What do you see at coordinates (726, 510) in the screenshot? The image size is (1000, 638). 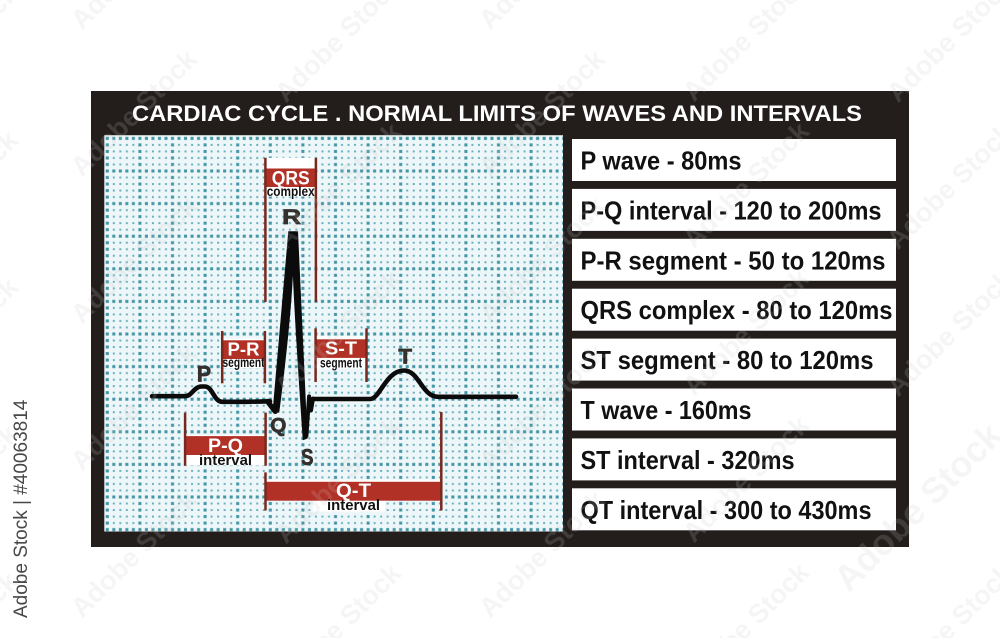 I see `svg-text: QT interval - 300 to 430ms` at bounding box center [726, 510].